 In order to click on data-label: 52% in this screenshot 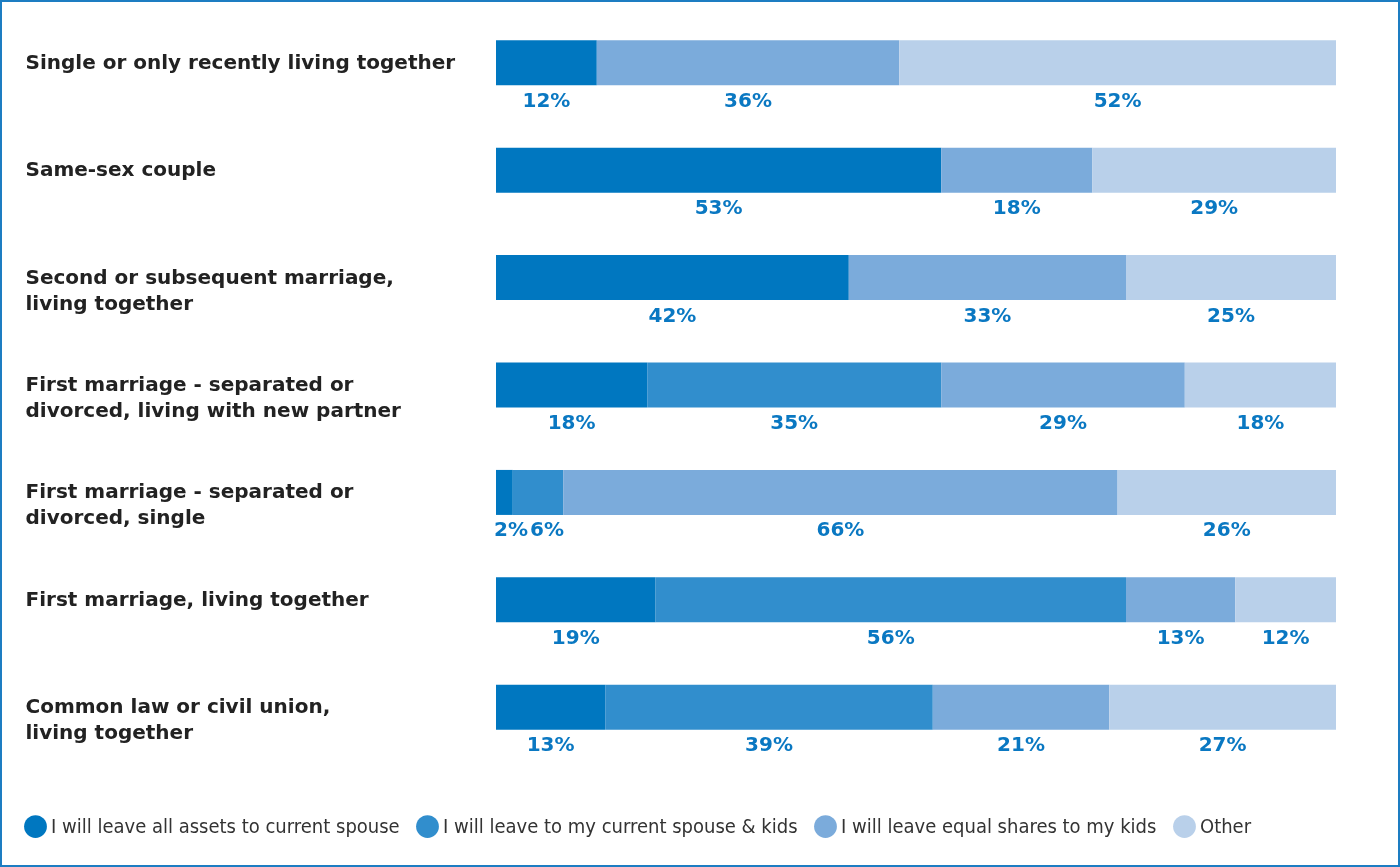, I will do `click(1117, 99)`.